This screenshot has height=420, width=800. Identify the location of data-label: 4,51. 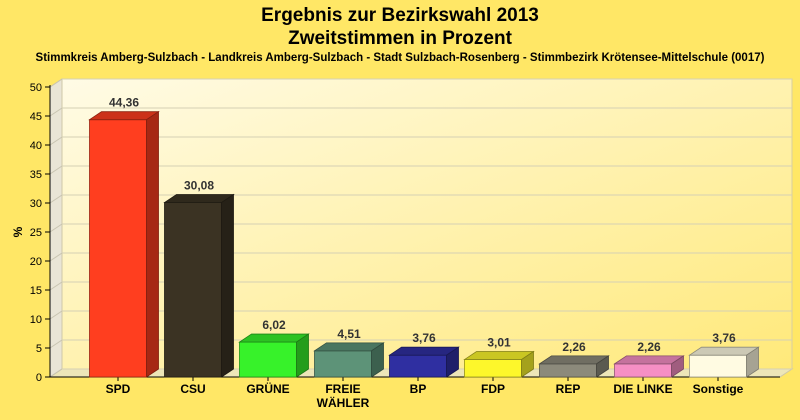
(349, 334).